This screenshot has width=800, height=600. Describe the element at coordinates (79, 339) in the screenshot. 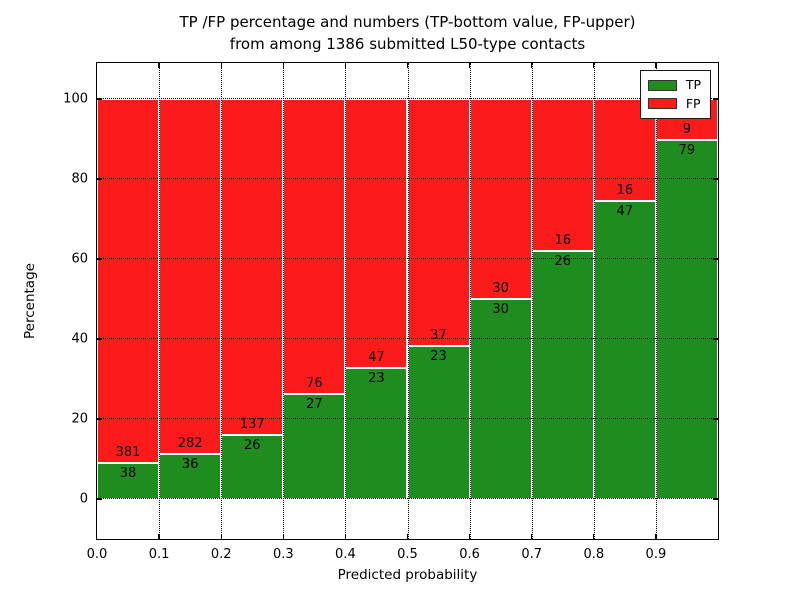

I see `y-tick-label: 40` at that location.